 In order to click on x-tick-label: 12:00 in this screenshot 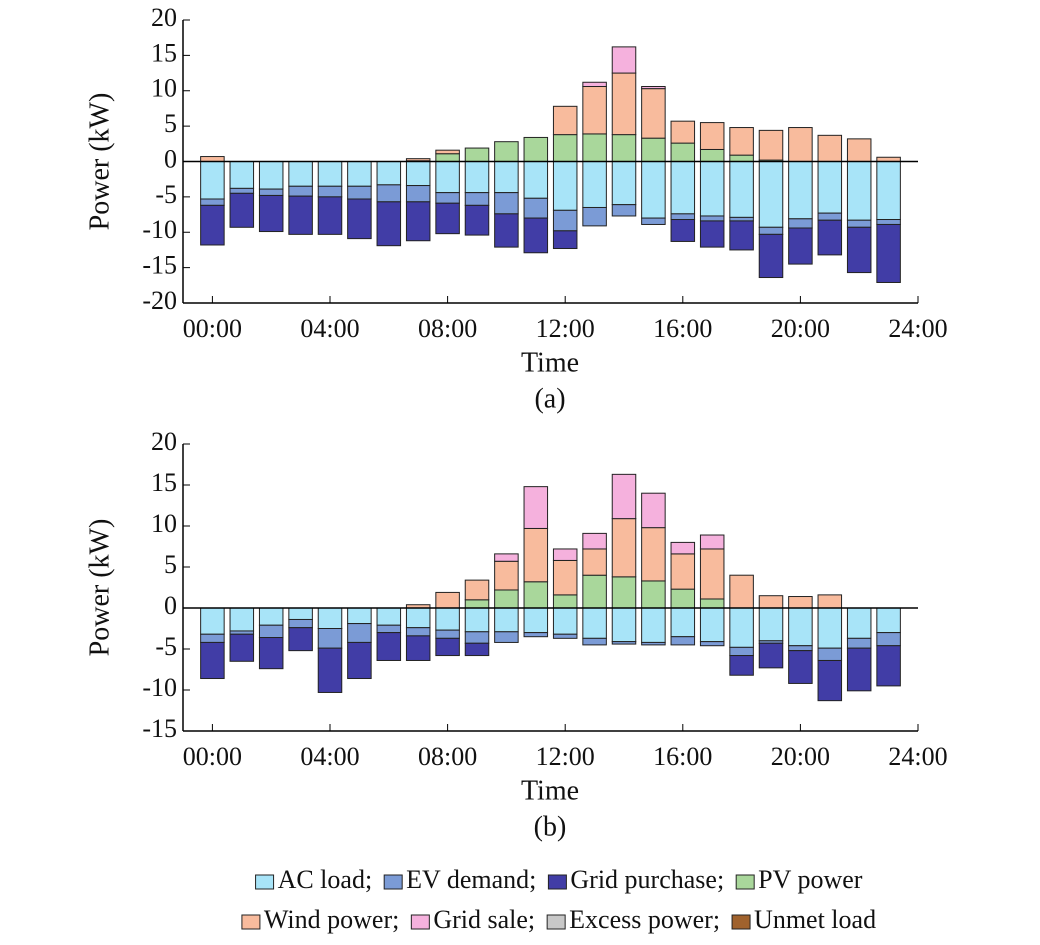, I will do `click(565, 328)`.